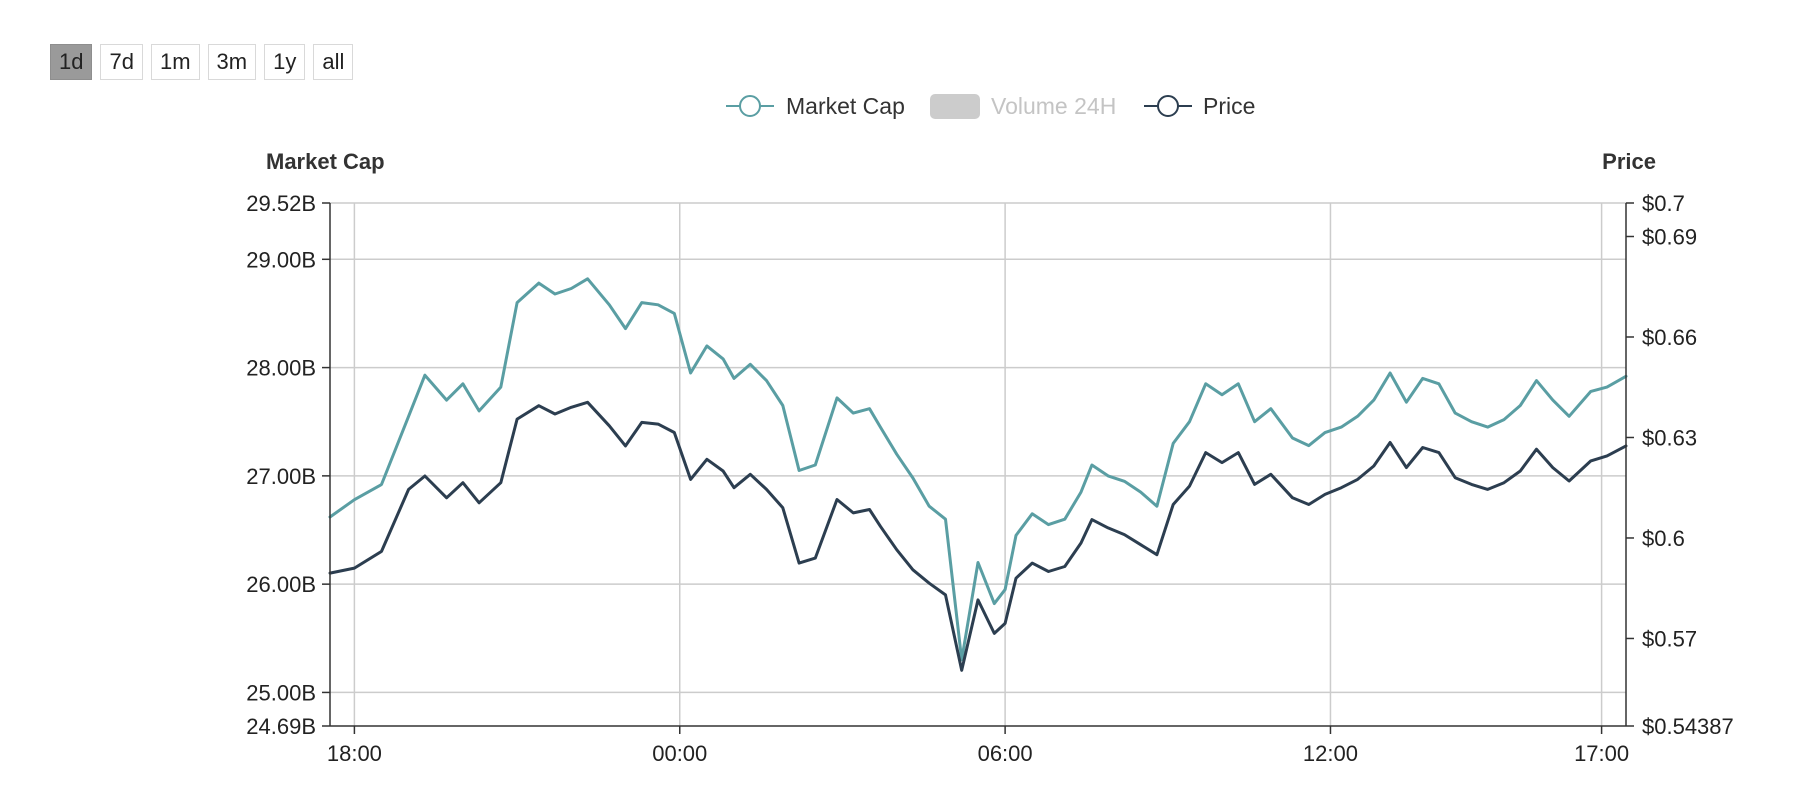 This screenshot has height=790, width=1814. Describe the element at coordinates (175, 62) in the screenshot. I see `range-button-1m: 1m` at that location.